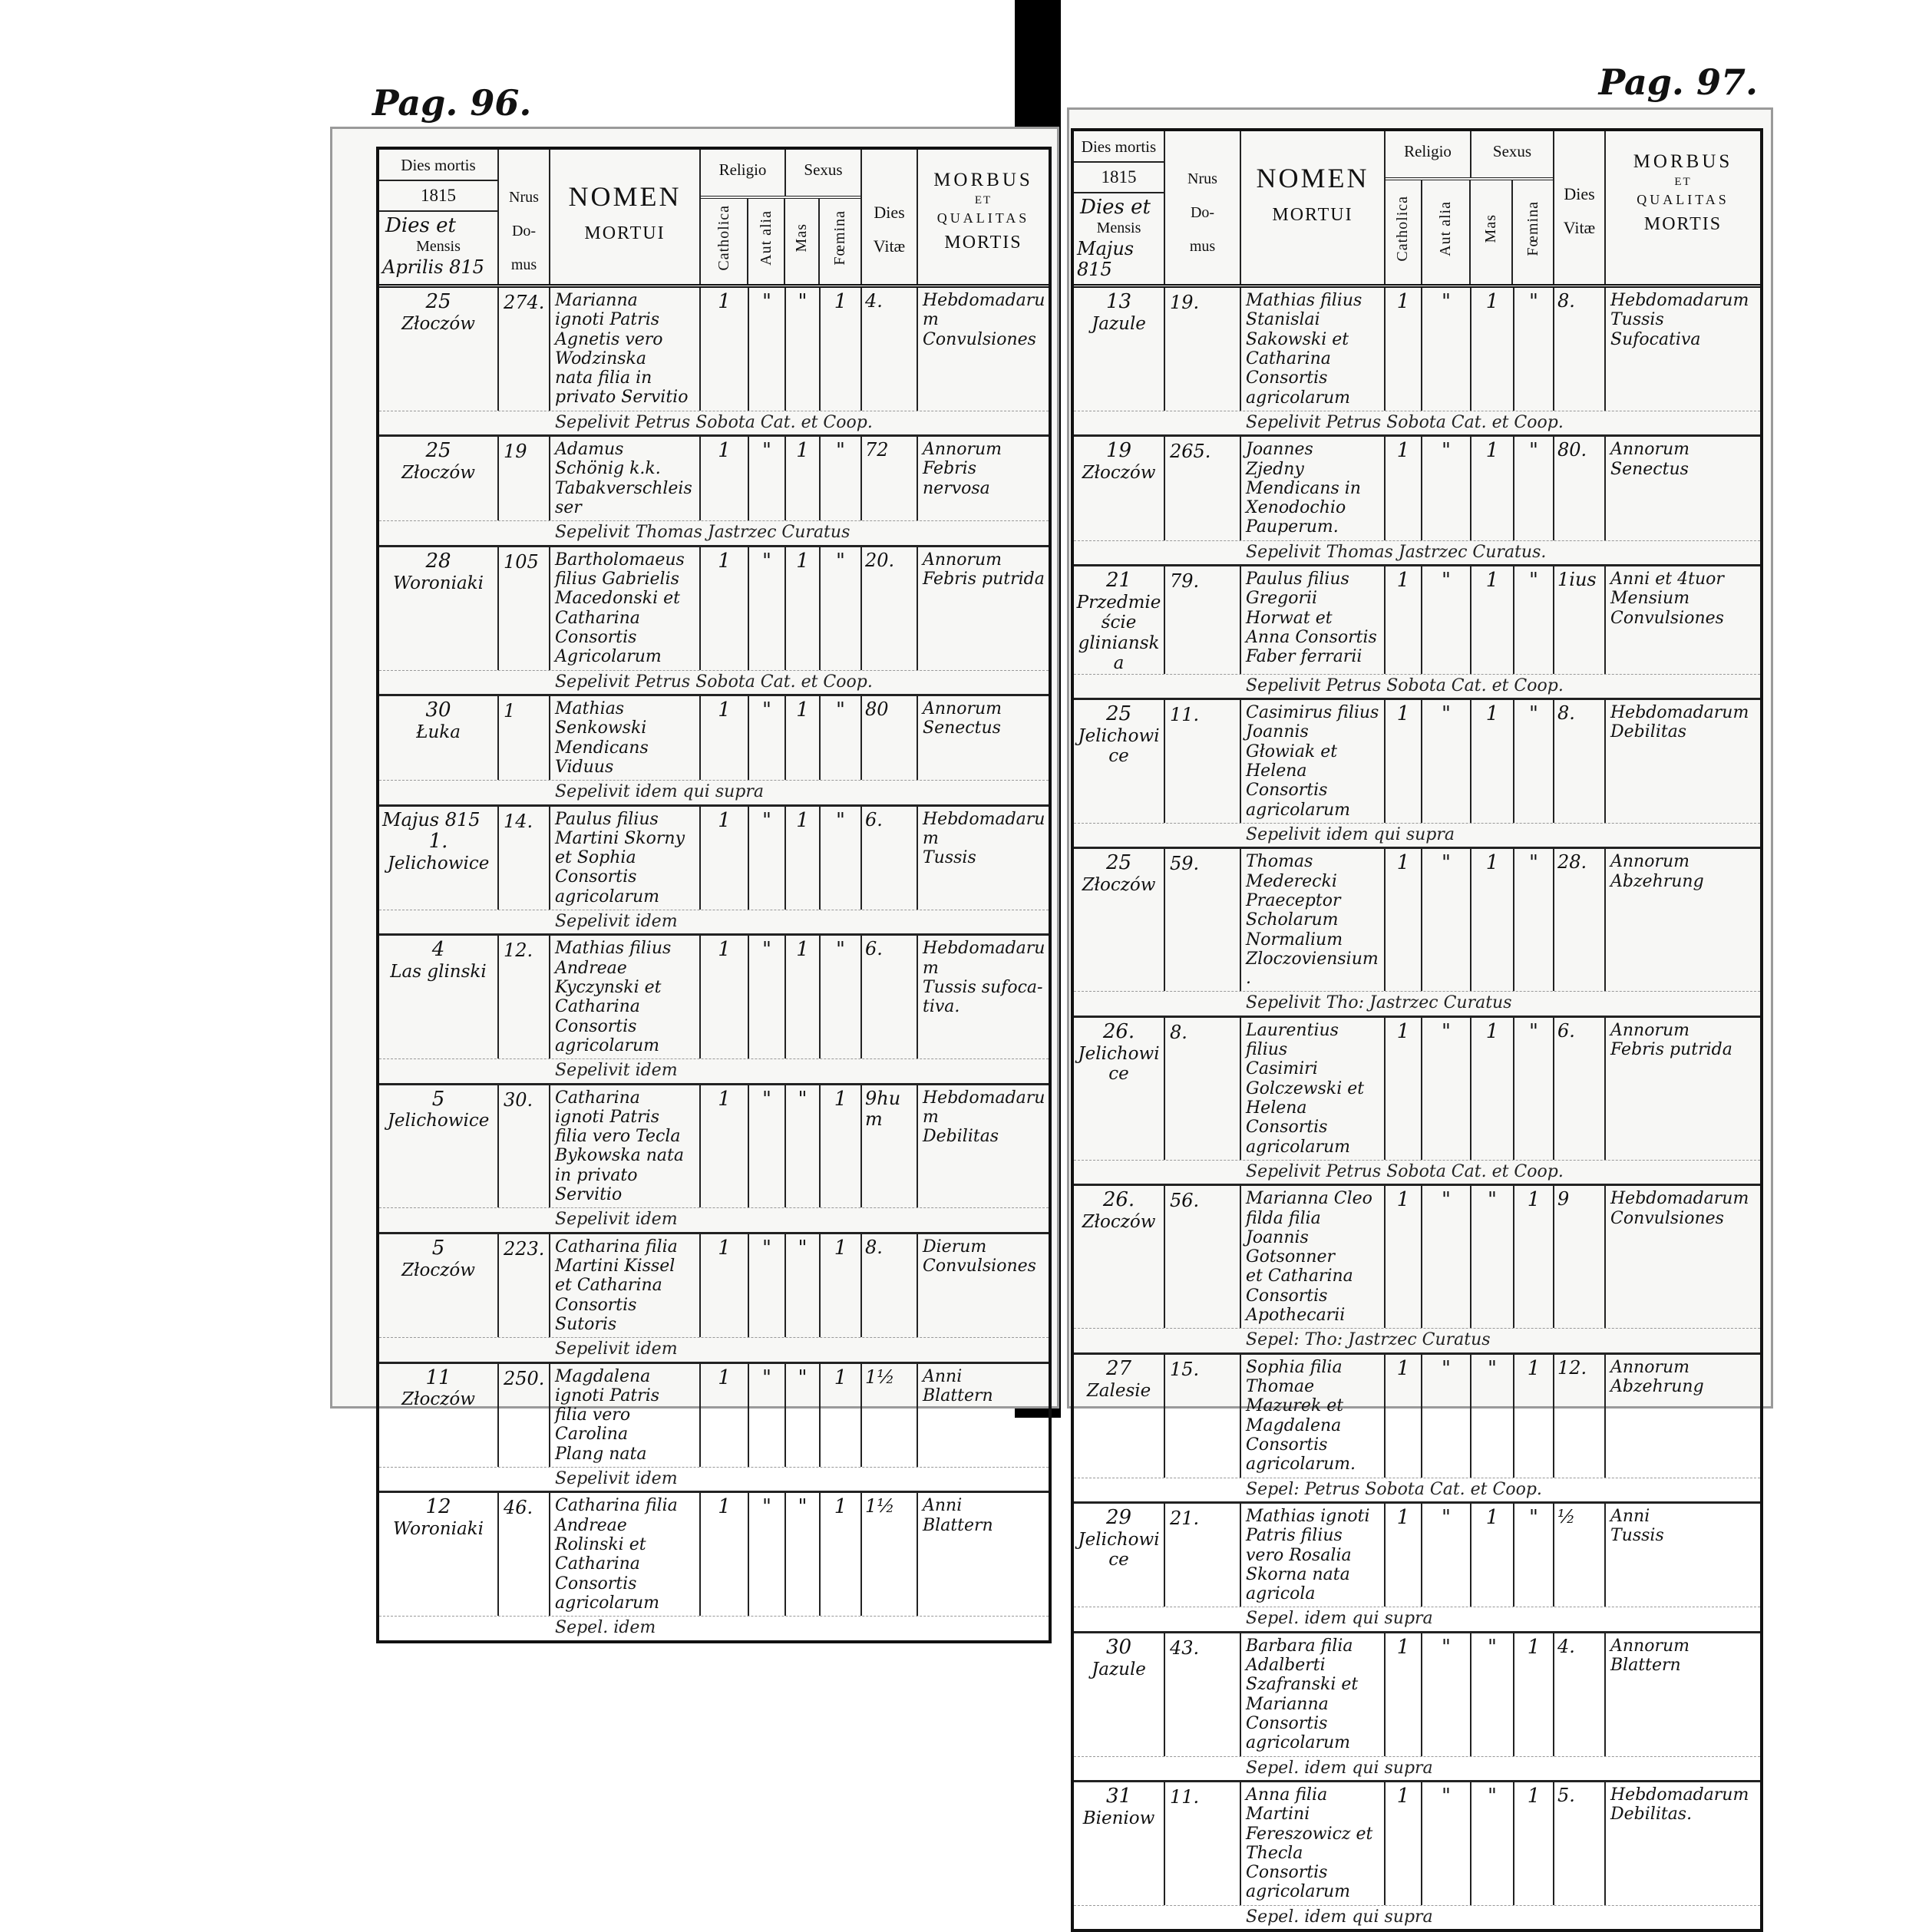 Image resolution: width=1919 pixels, height=1932 pixels. Describe the element at coordinates (1106, 259) in the screenshot. I see `month-label: Majus 815` at that location.